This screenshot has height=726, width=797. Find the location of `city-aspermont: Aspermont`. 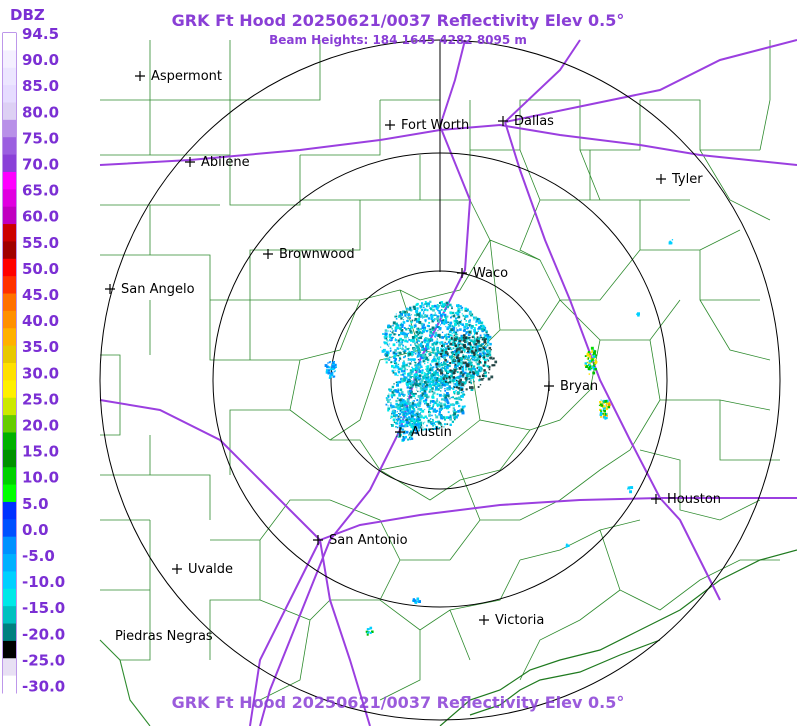

city-aspermont: Aspermont is located at coordinates (178, 76).